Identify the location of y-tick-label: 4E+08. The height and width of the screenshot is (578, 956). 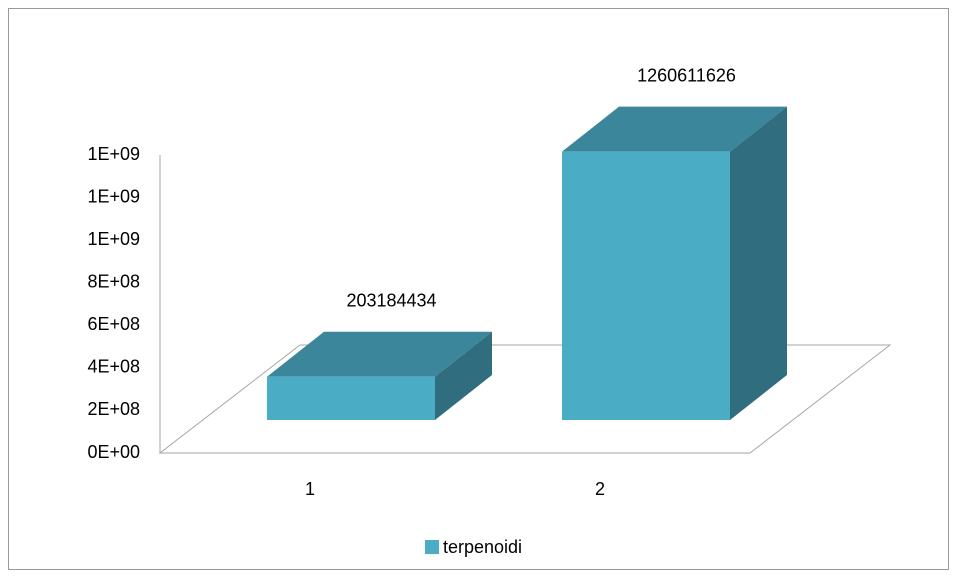
(113, 367).